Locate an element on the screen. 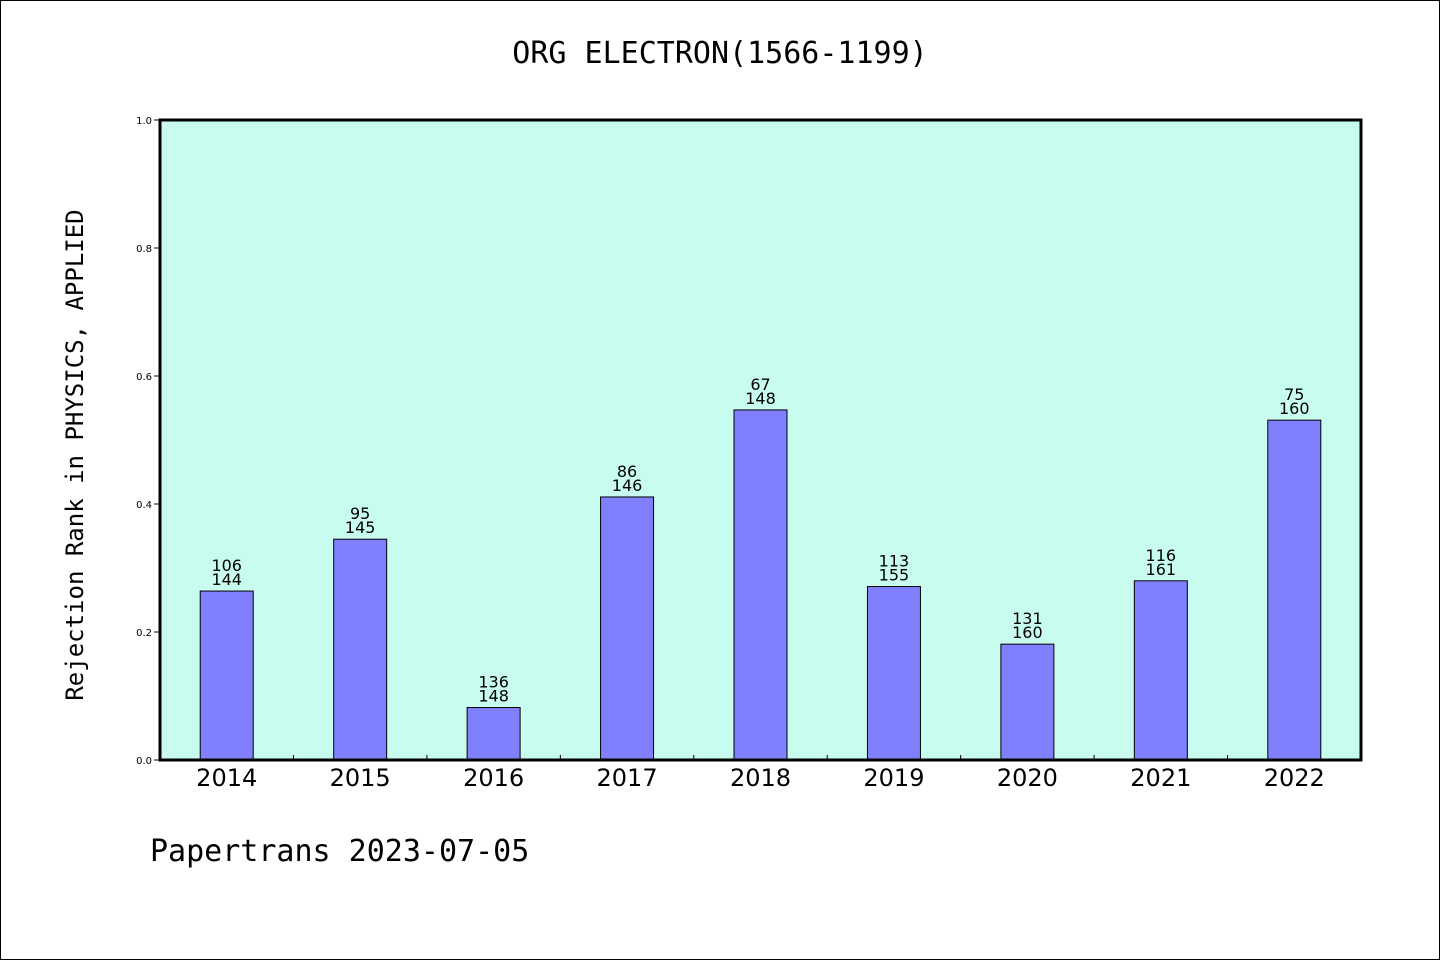 The image size is (1440, 960). x-tick-label: 2017 is located at coordinates (627, 778).